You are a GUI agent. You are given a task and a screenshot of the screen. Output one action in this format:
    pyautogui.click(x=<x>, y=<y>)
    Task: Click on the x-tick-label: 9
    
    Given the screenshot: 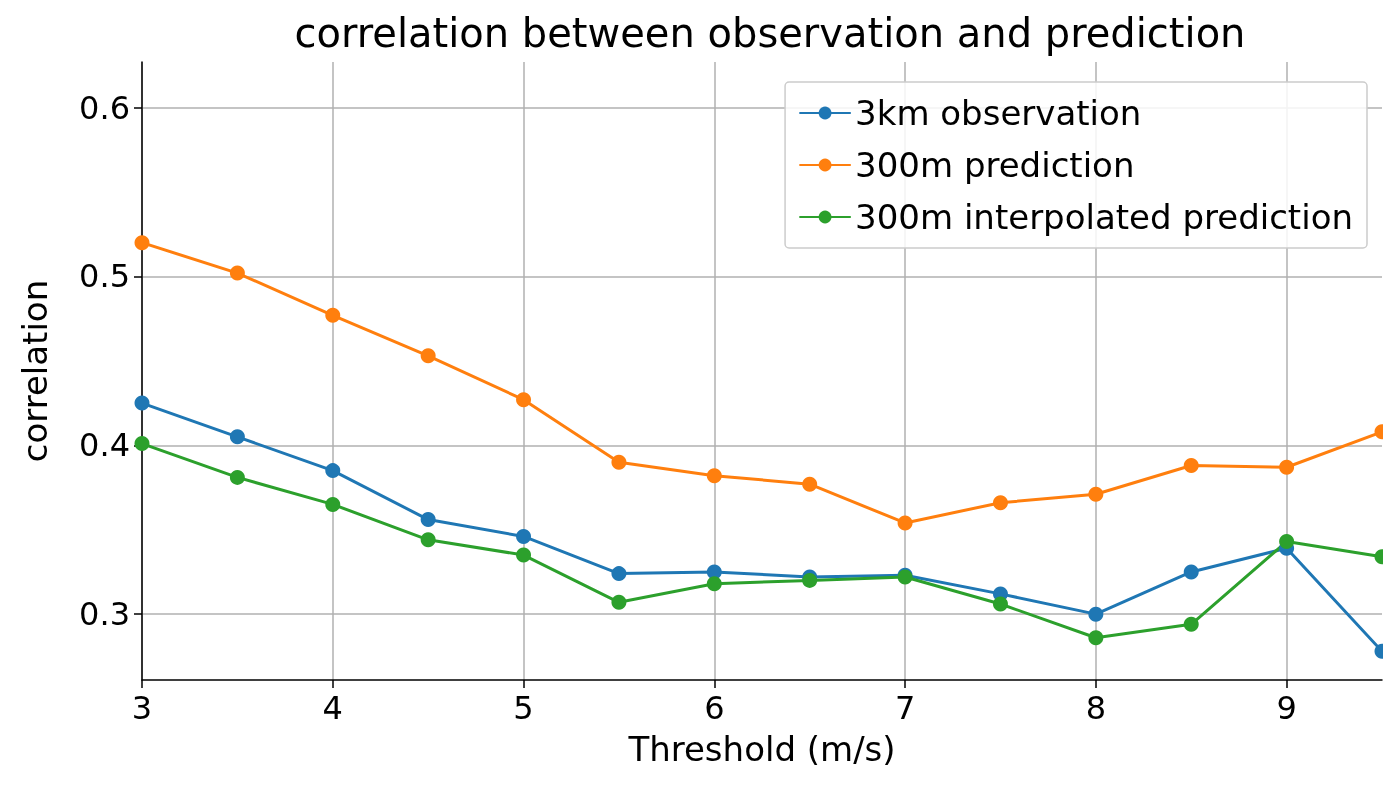 What is the action you would take?
    pyautogui.click(x=1286, y=708)
    